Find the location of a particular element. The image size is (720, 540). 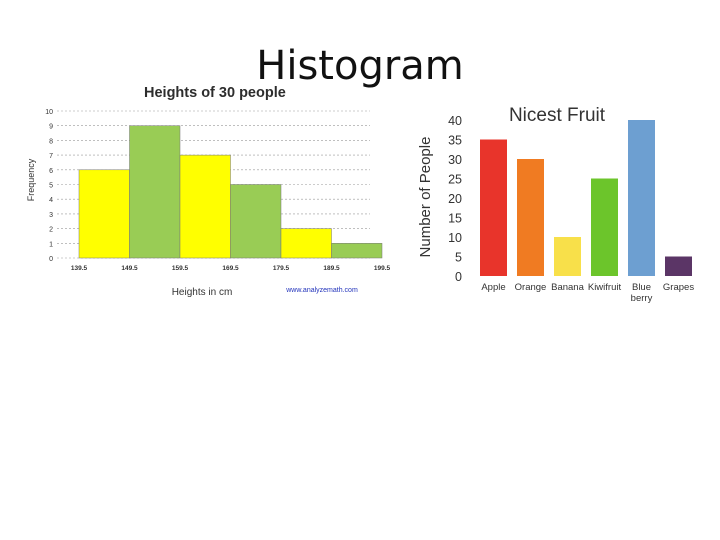

histogram-x-tick-label: 139.5 is located at coordinates (79, 268).